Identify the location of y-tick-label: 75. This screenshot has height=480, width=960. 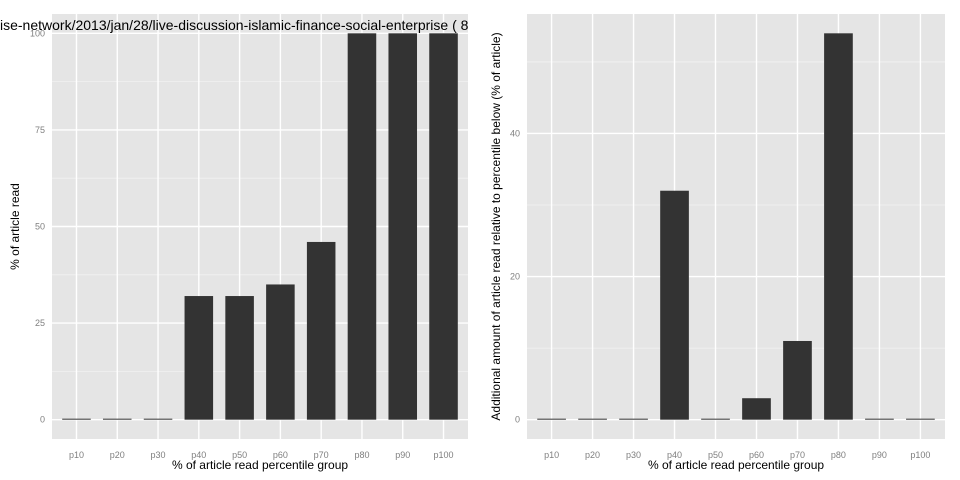
(40, 130).